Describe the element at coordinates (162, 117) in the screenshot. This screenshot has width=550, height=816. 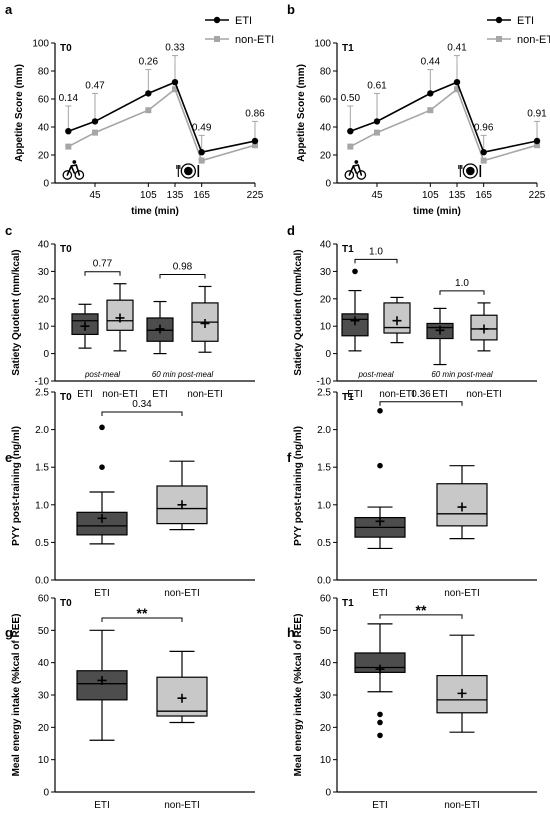
I see `series-line-eti` at that location.